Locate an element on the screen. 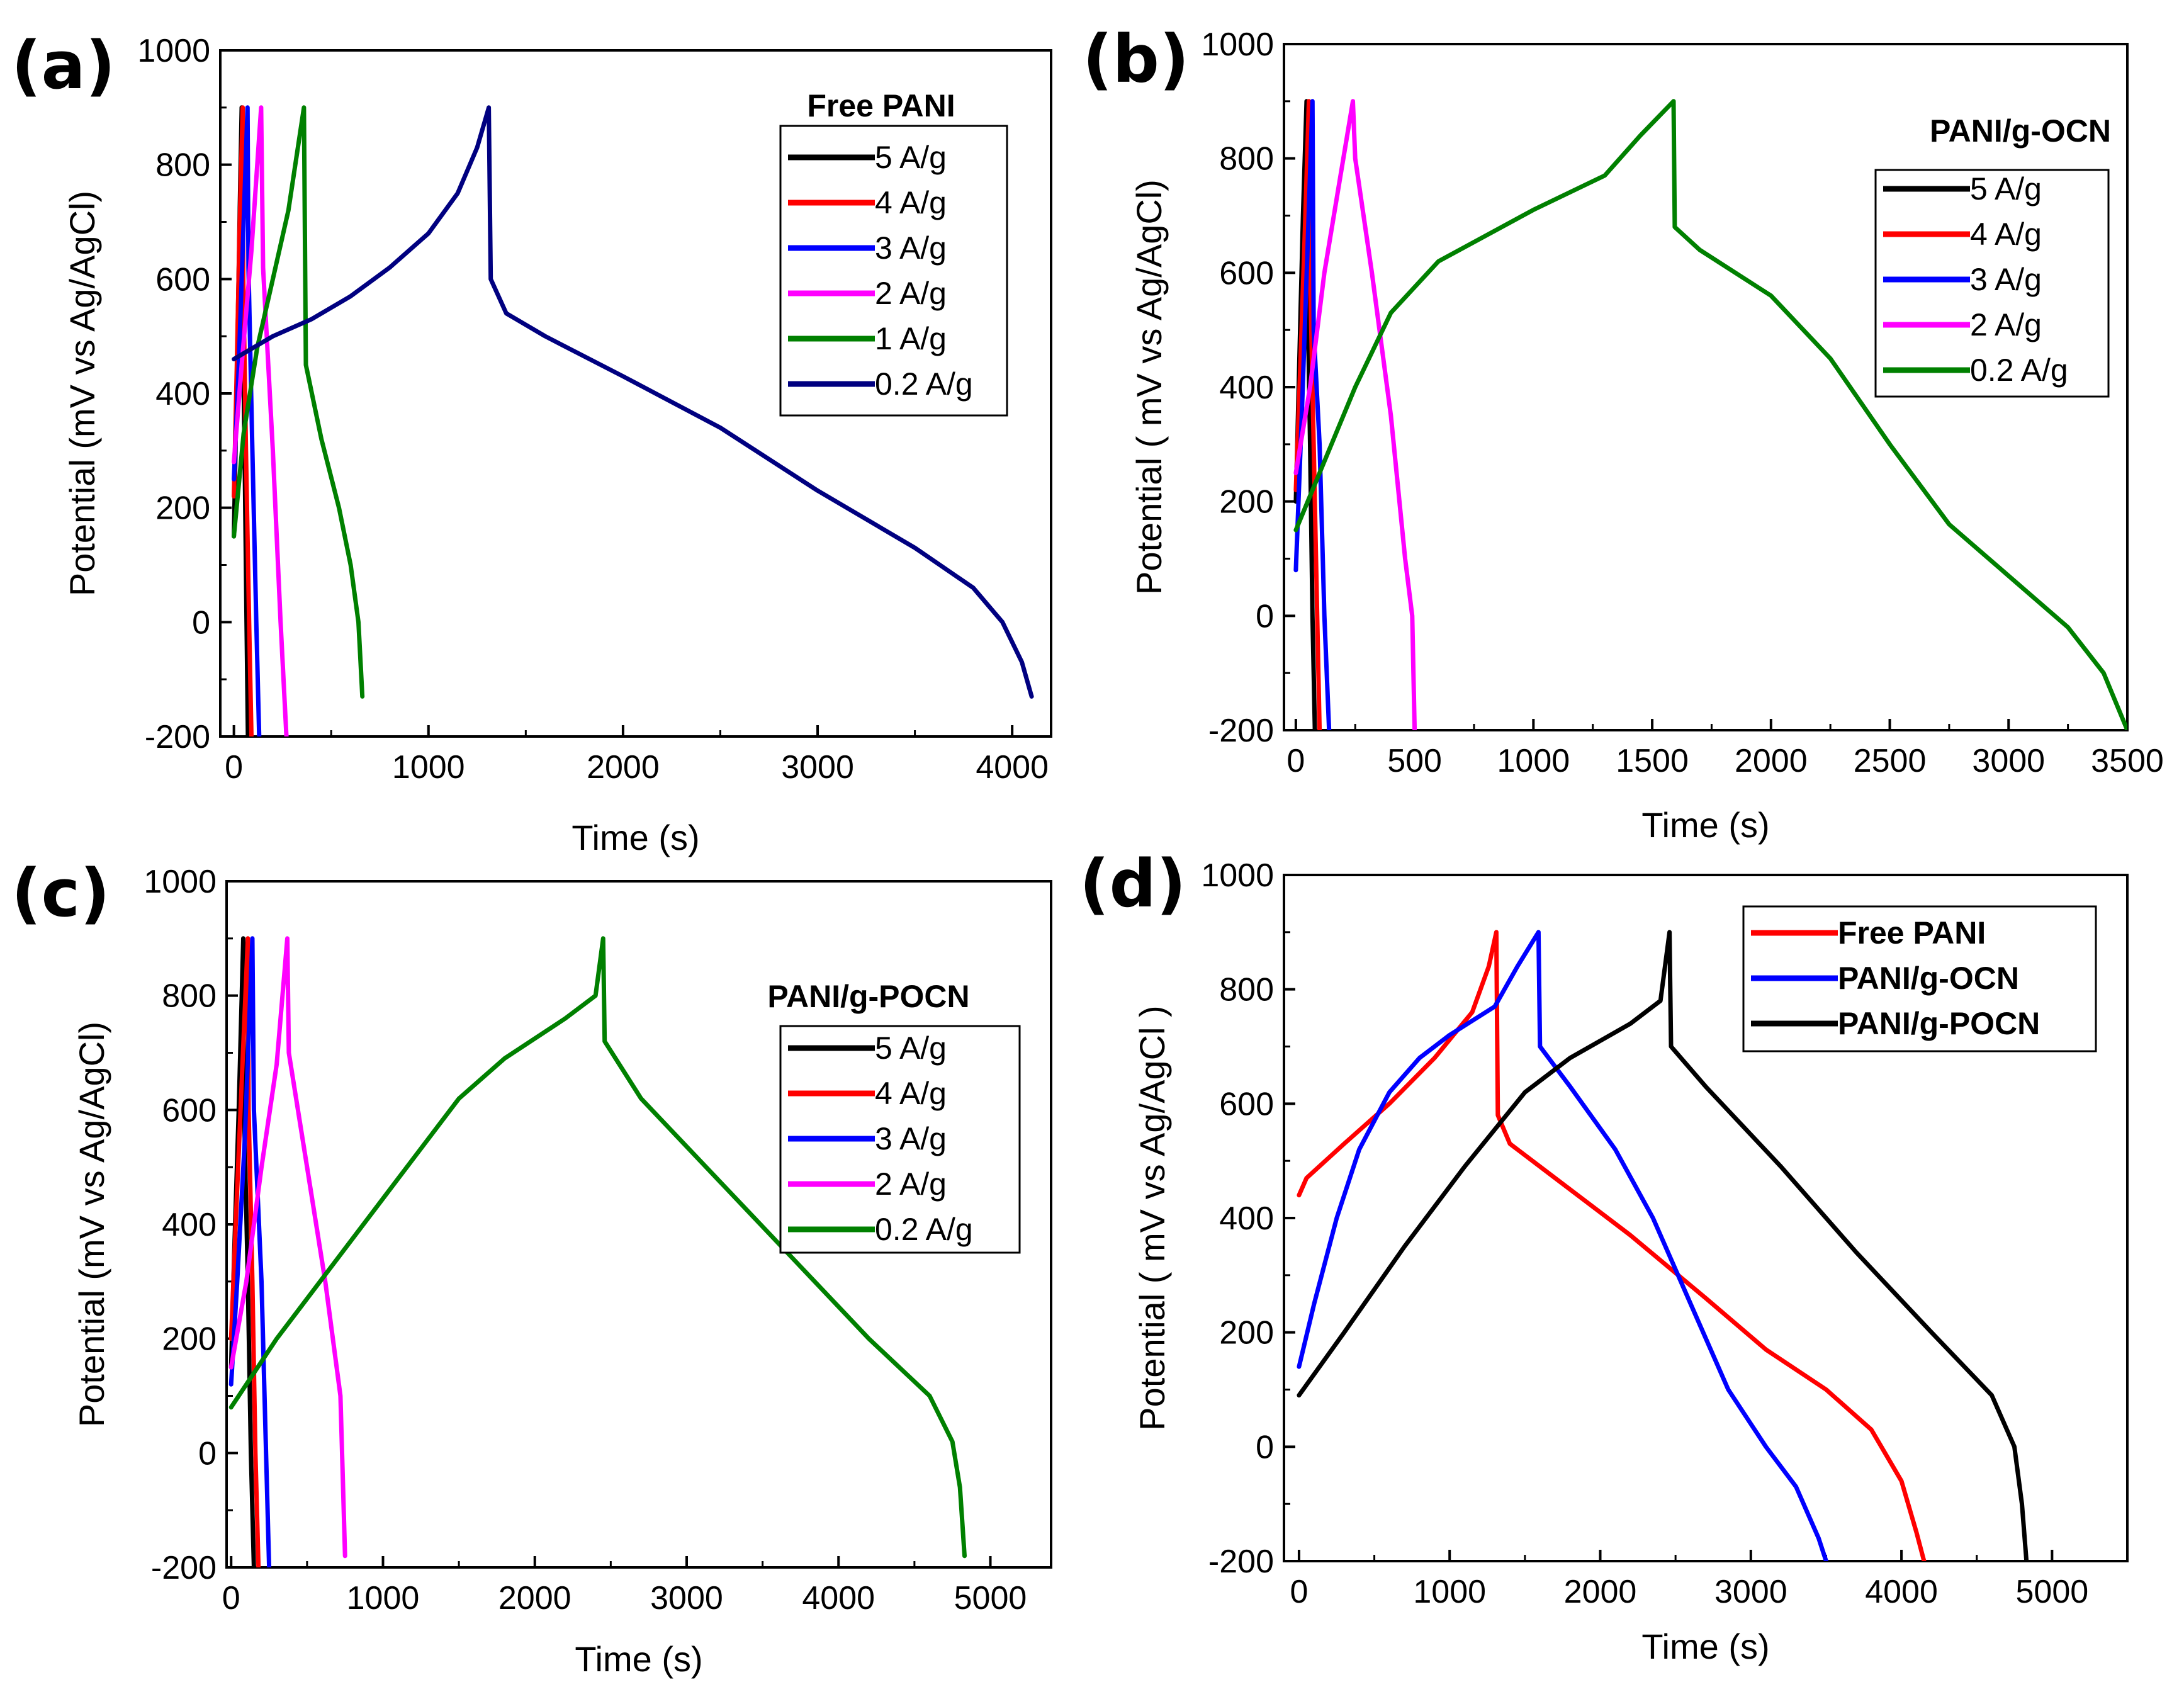 The image size is (2184, 1687). series-line-pani-g-pocn is located at coordinates (1663, 1245).